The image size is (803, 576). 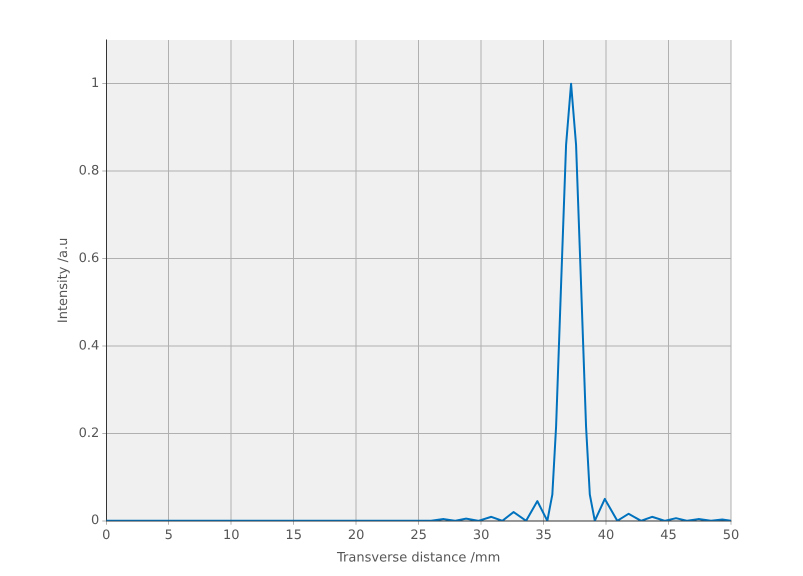 I want to click on x-tick-label: 40, so click(x=606, y=535).